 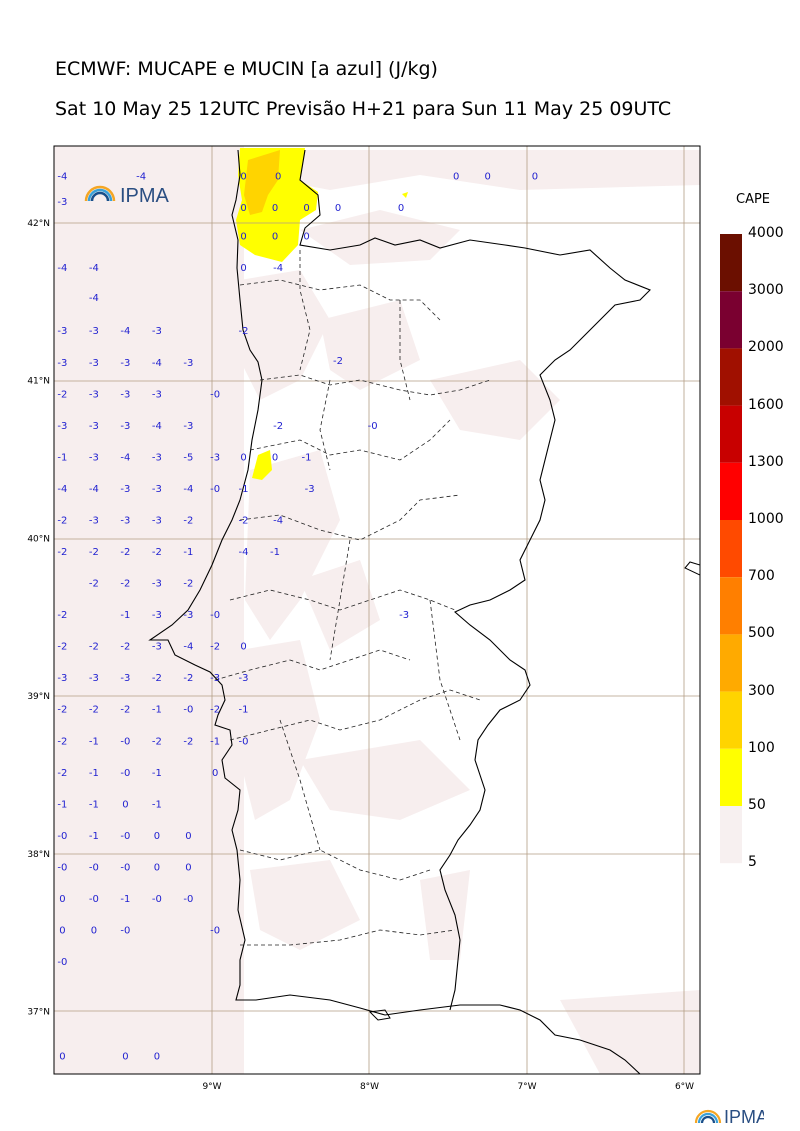 I want to click on mucin-value: -5, so click(x=188, y=457).